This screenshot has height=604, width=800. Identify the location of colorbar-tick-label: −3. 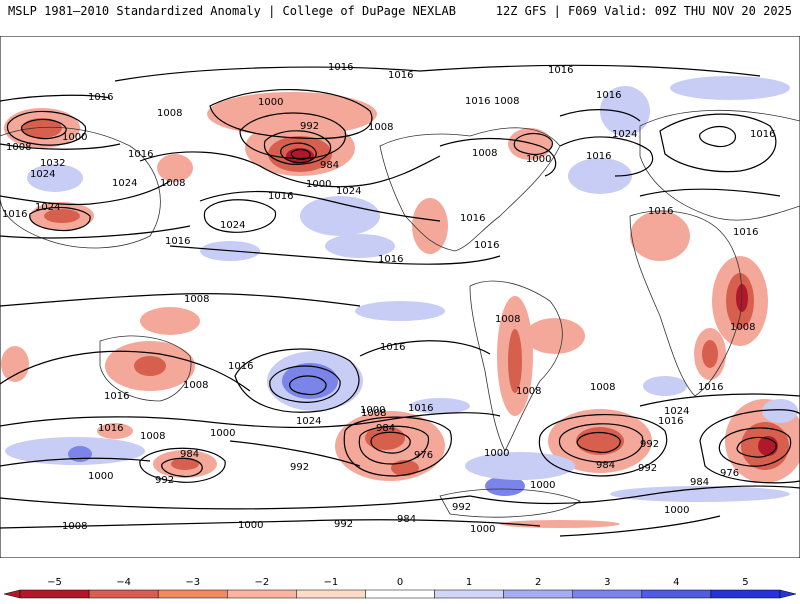
(192, 582).